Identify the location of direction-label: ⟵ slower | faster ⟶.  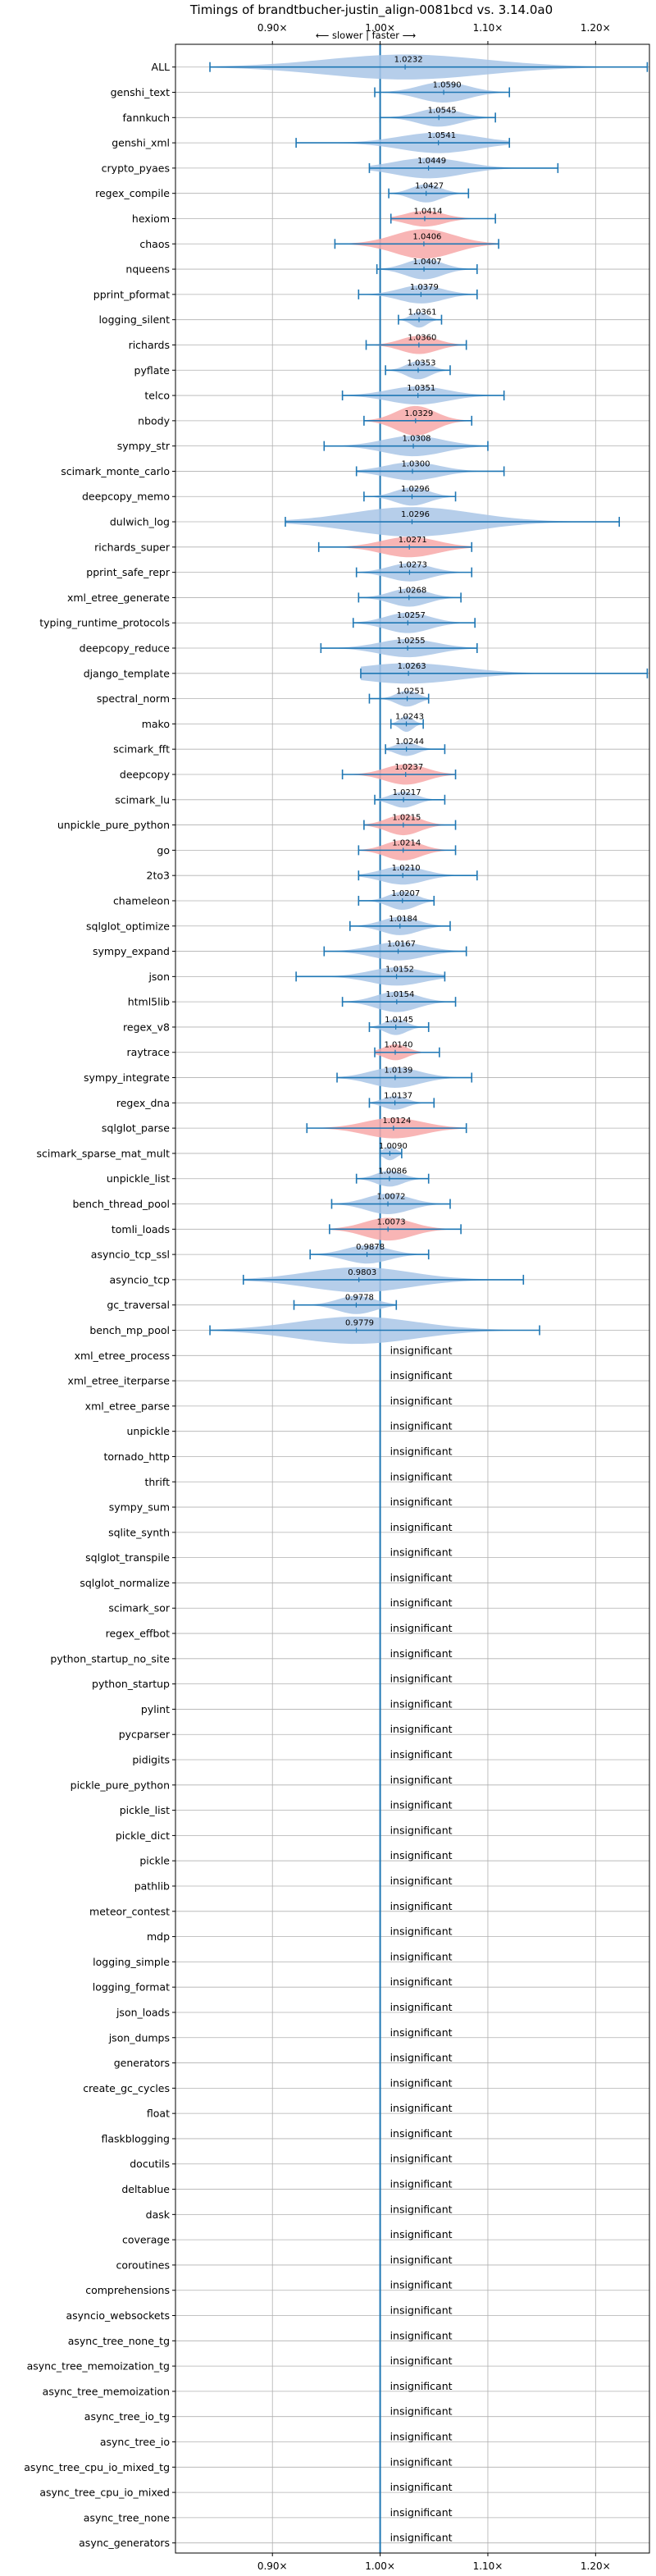
(366, 35).